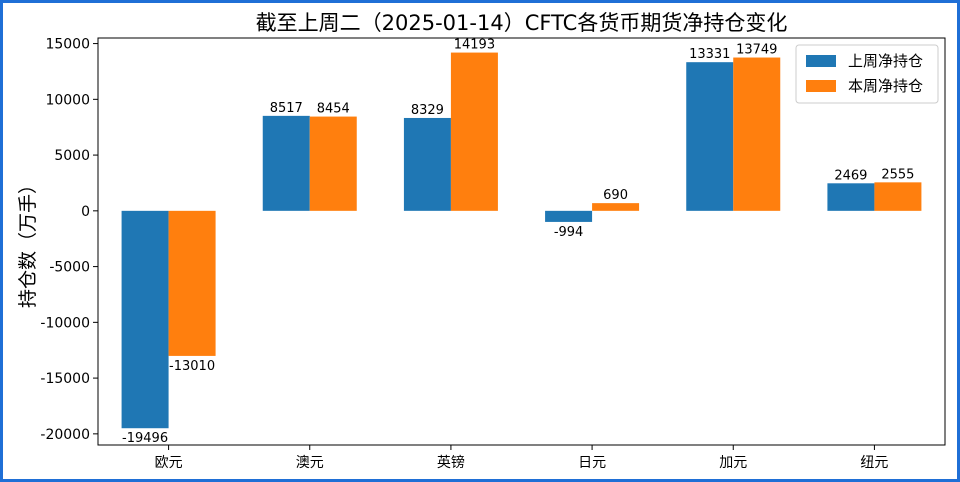 This screenshot has height=482, width=960. Describe the element at coordinates (850, 175) in the screenshot. I see `bar-value-label: 2469` at that location.